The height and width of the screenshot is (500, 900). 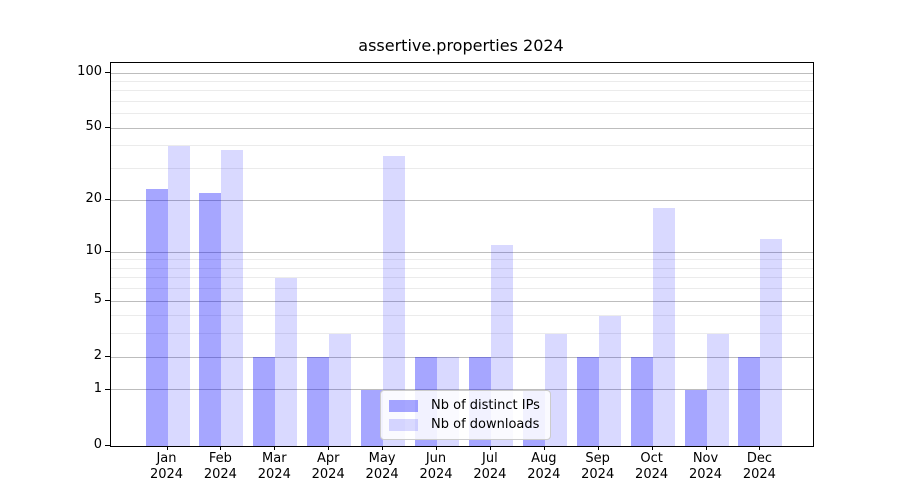 What do you see at coordinates (587, 401) in the screenshot?
I see `bar-nb-of-distinct-ips-sep` at bounding box center [587, 401].